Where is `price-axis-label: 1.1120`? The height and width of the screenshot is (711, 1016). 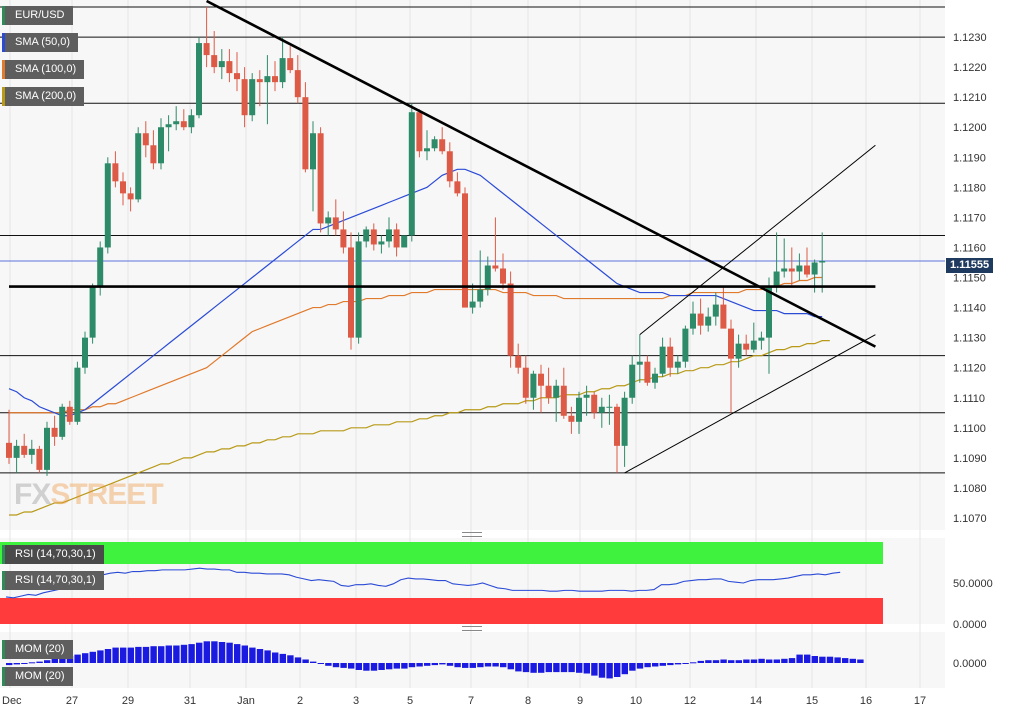
price-axis-label: 1.1120 is located at coordinates (969, 369).